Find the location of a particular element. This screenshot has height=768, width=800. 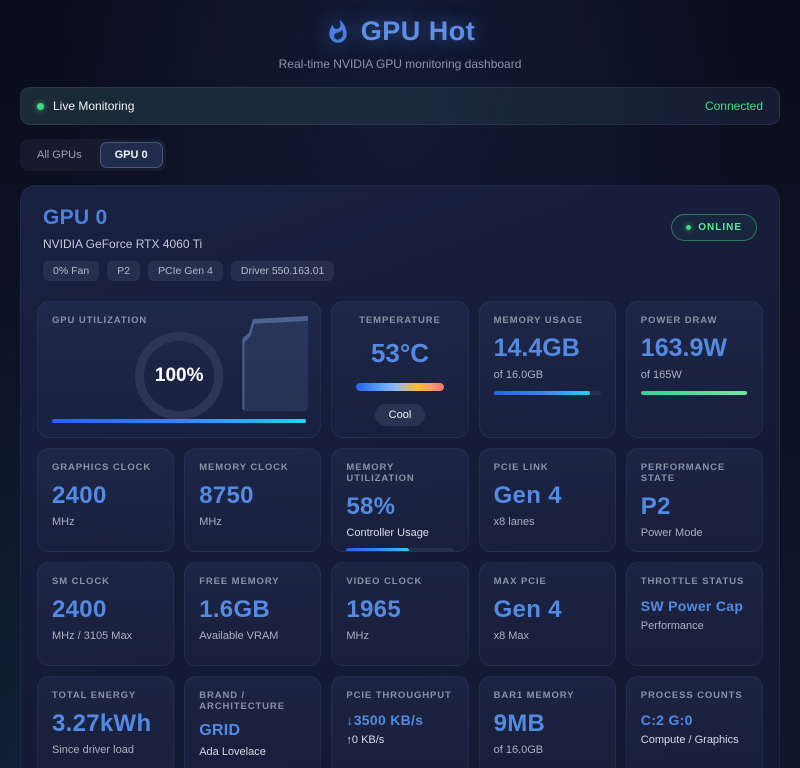

metric-sub: MHz / 3105 Max is located at coordinates (92, 636).